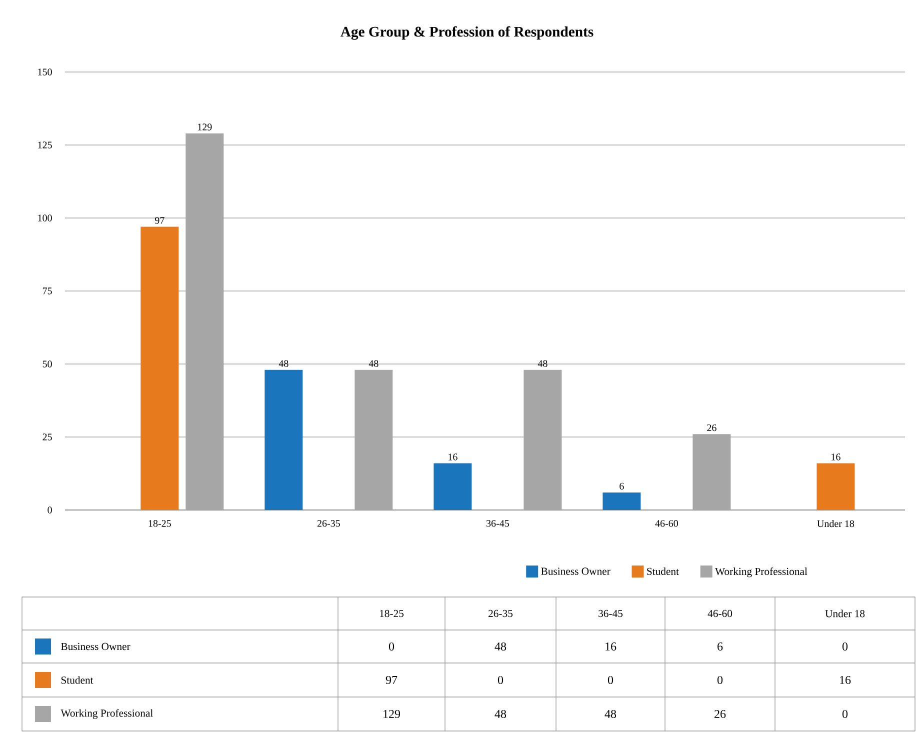 This screenshot has height=747, width=924. I want to click on data-label: 129, so click(205, 127).